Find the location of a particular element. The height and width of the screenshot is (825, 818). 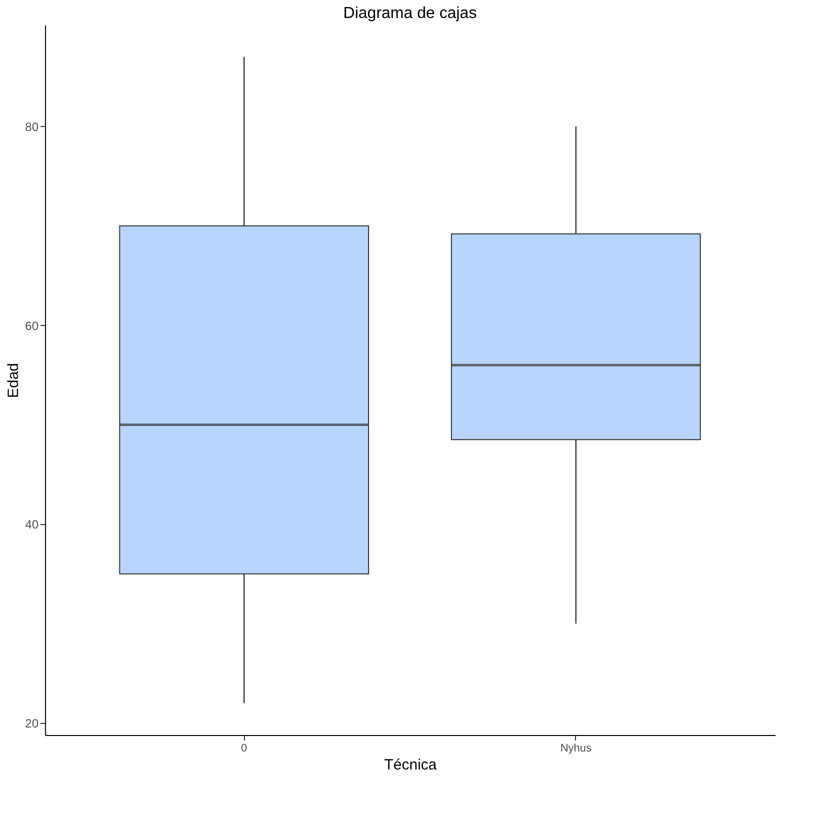

y-tick-label: 60 is located at coordinates (32, 325).